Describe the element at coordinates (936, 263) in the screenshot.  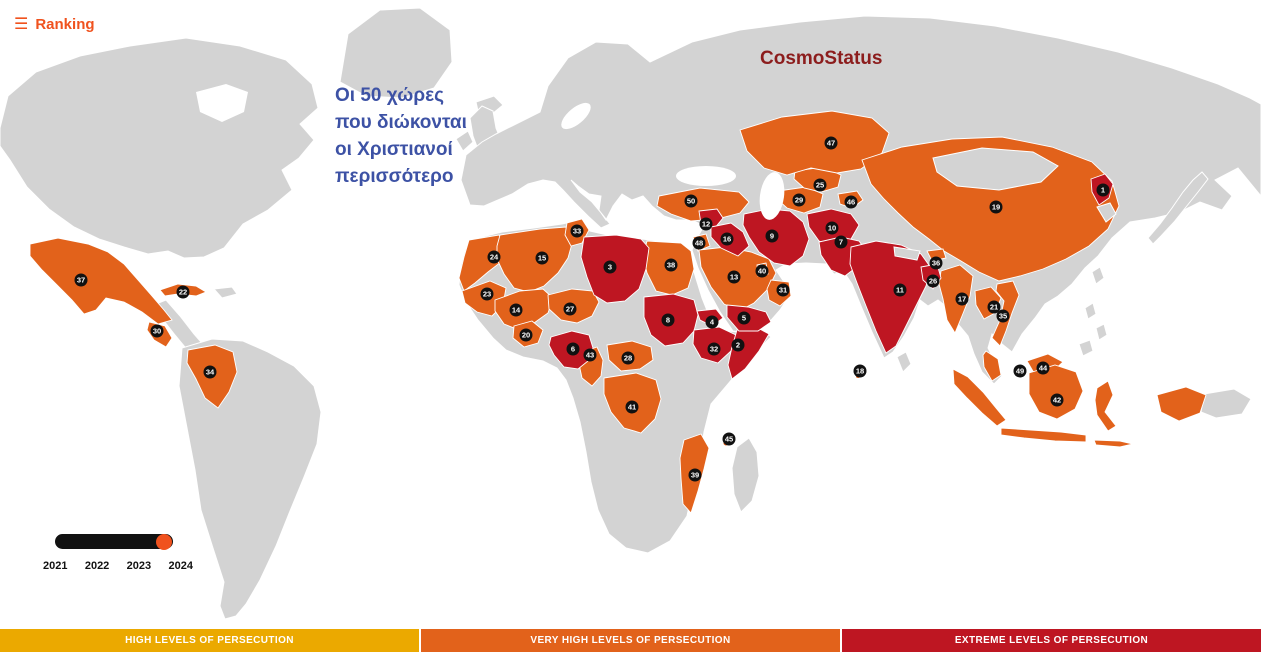
I see `map-marker-36: 36` at that location.